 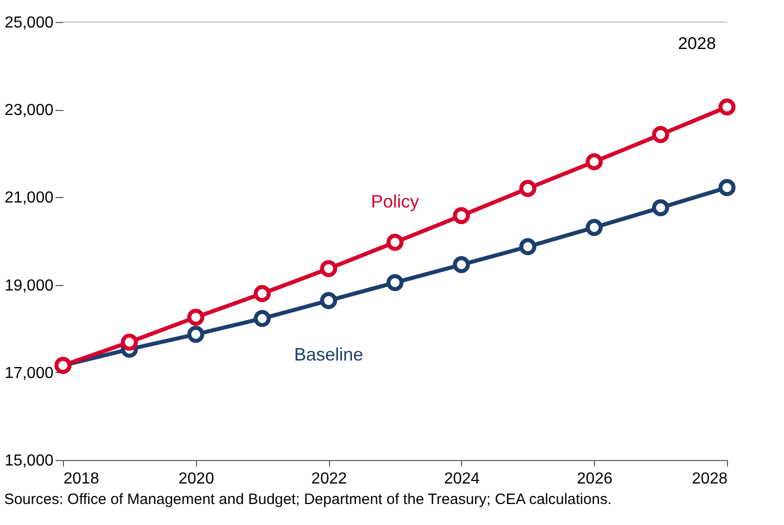 I want to click on x-tick-label: 2018, so click(x=82, y=479).